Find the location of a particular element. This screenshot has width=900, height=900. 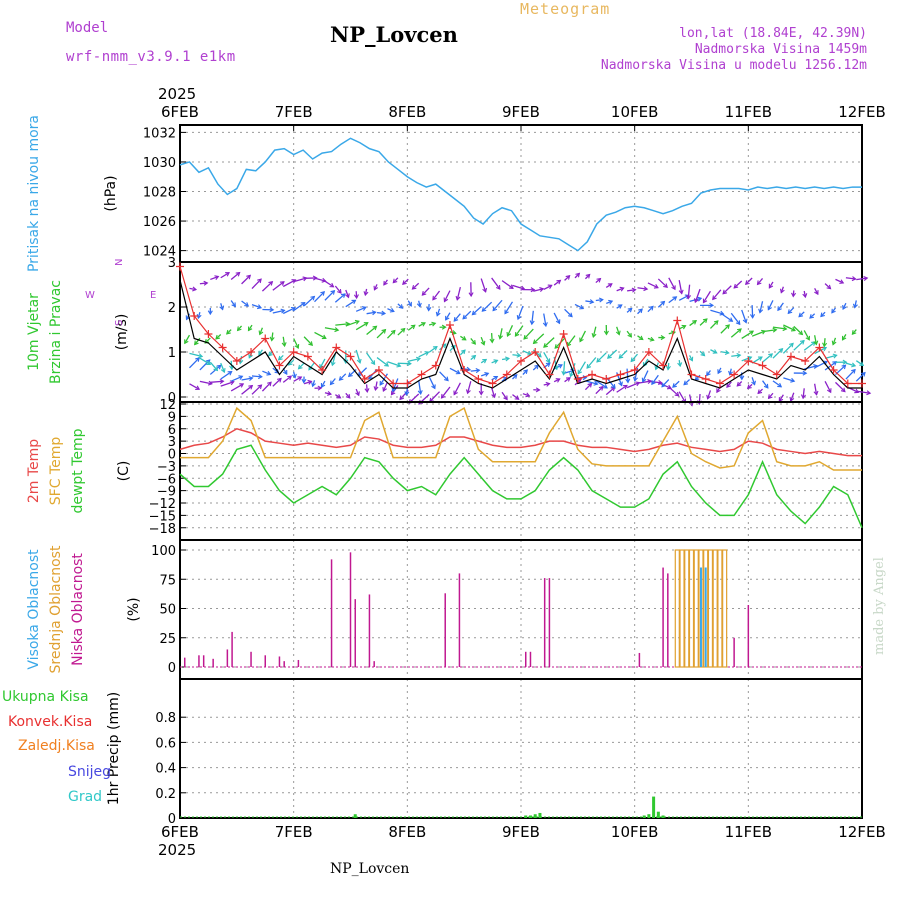

y-tick-label: 3 is located at coordinates (172, 442).